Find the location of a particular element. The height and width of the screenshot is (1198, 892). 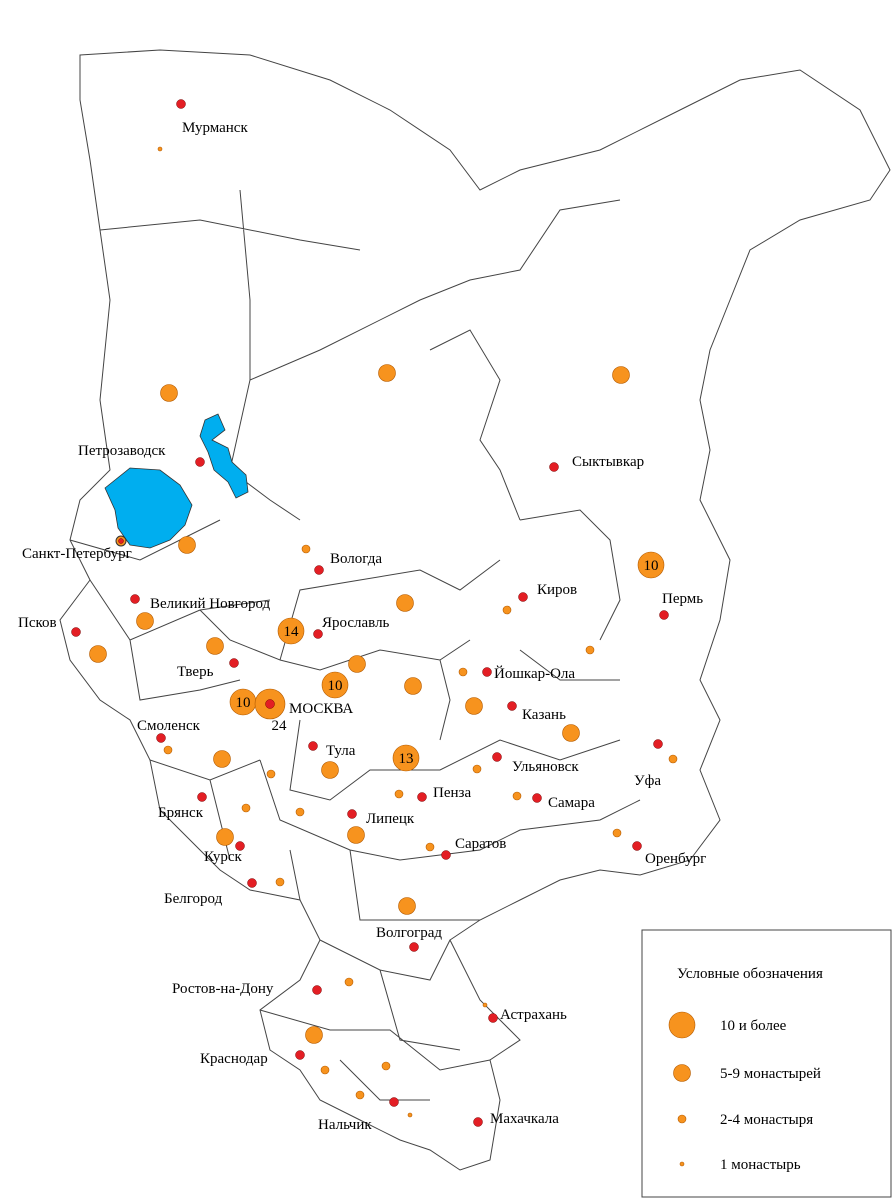

city-label: Псков is located at coordinates (37, 623).